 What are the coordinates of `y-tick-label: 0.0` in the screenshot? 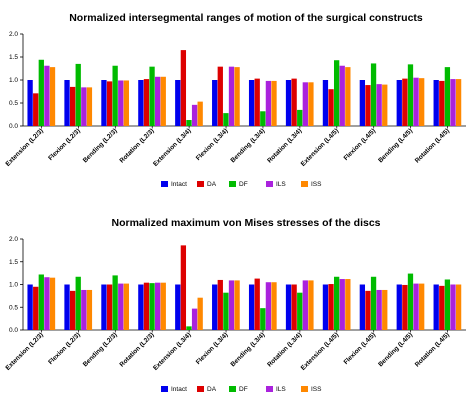 It's located at (13, 330).